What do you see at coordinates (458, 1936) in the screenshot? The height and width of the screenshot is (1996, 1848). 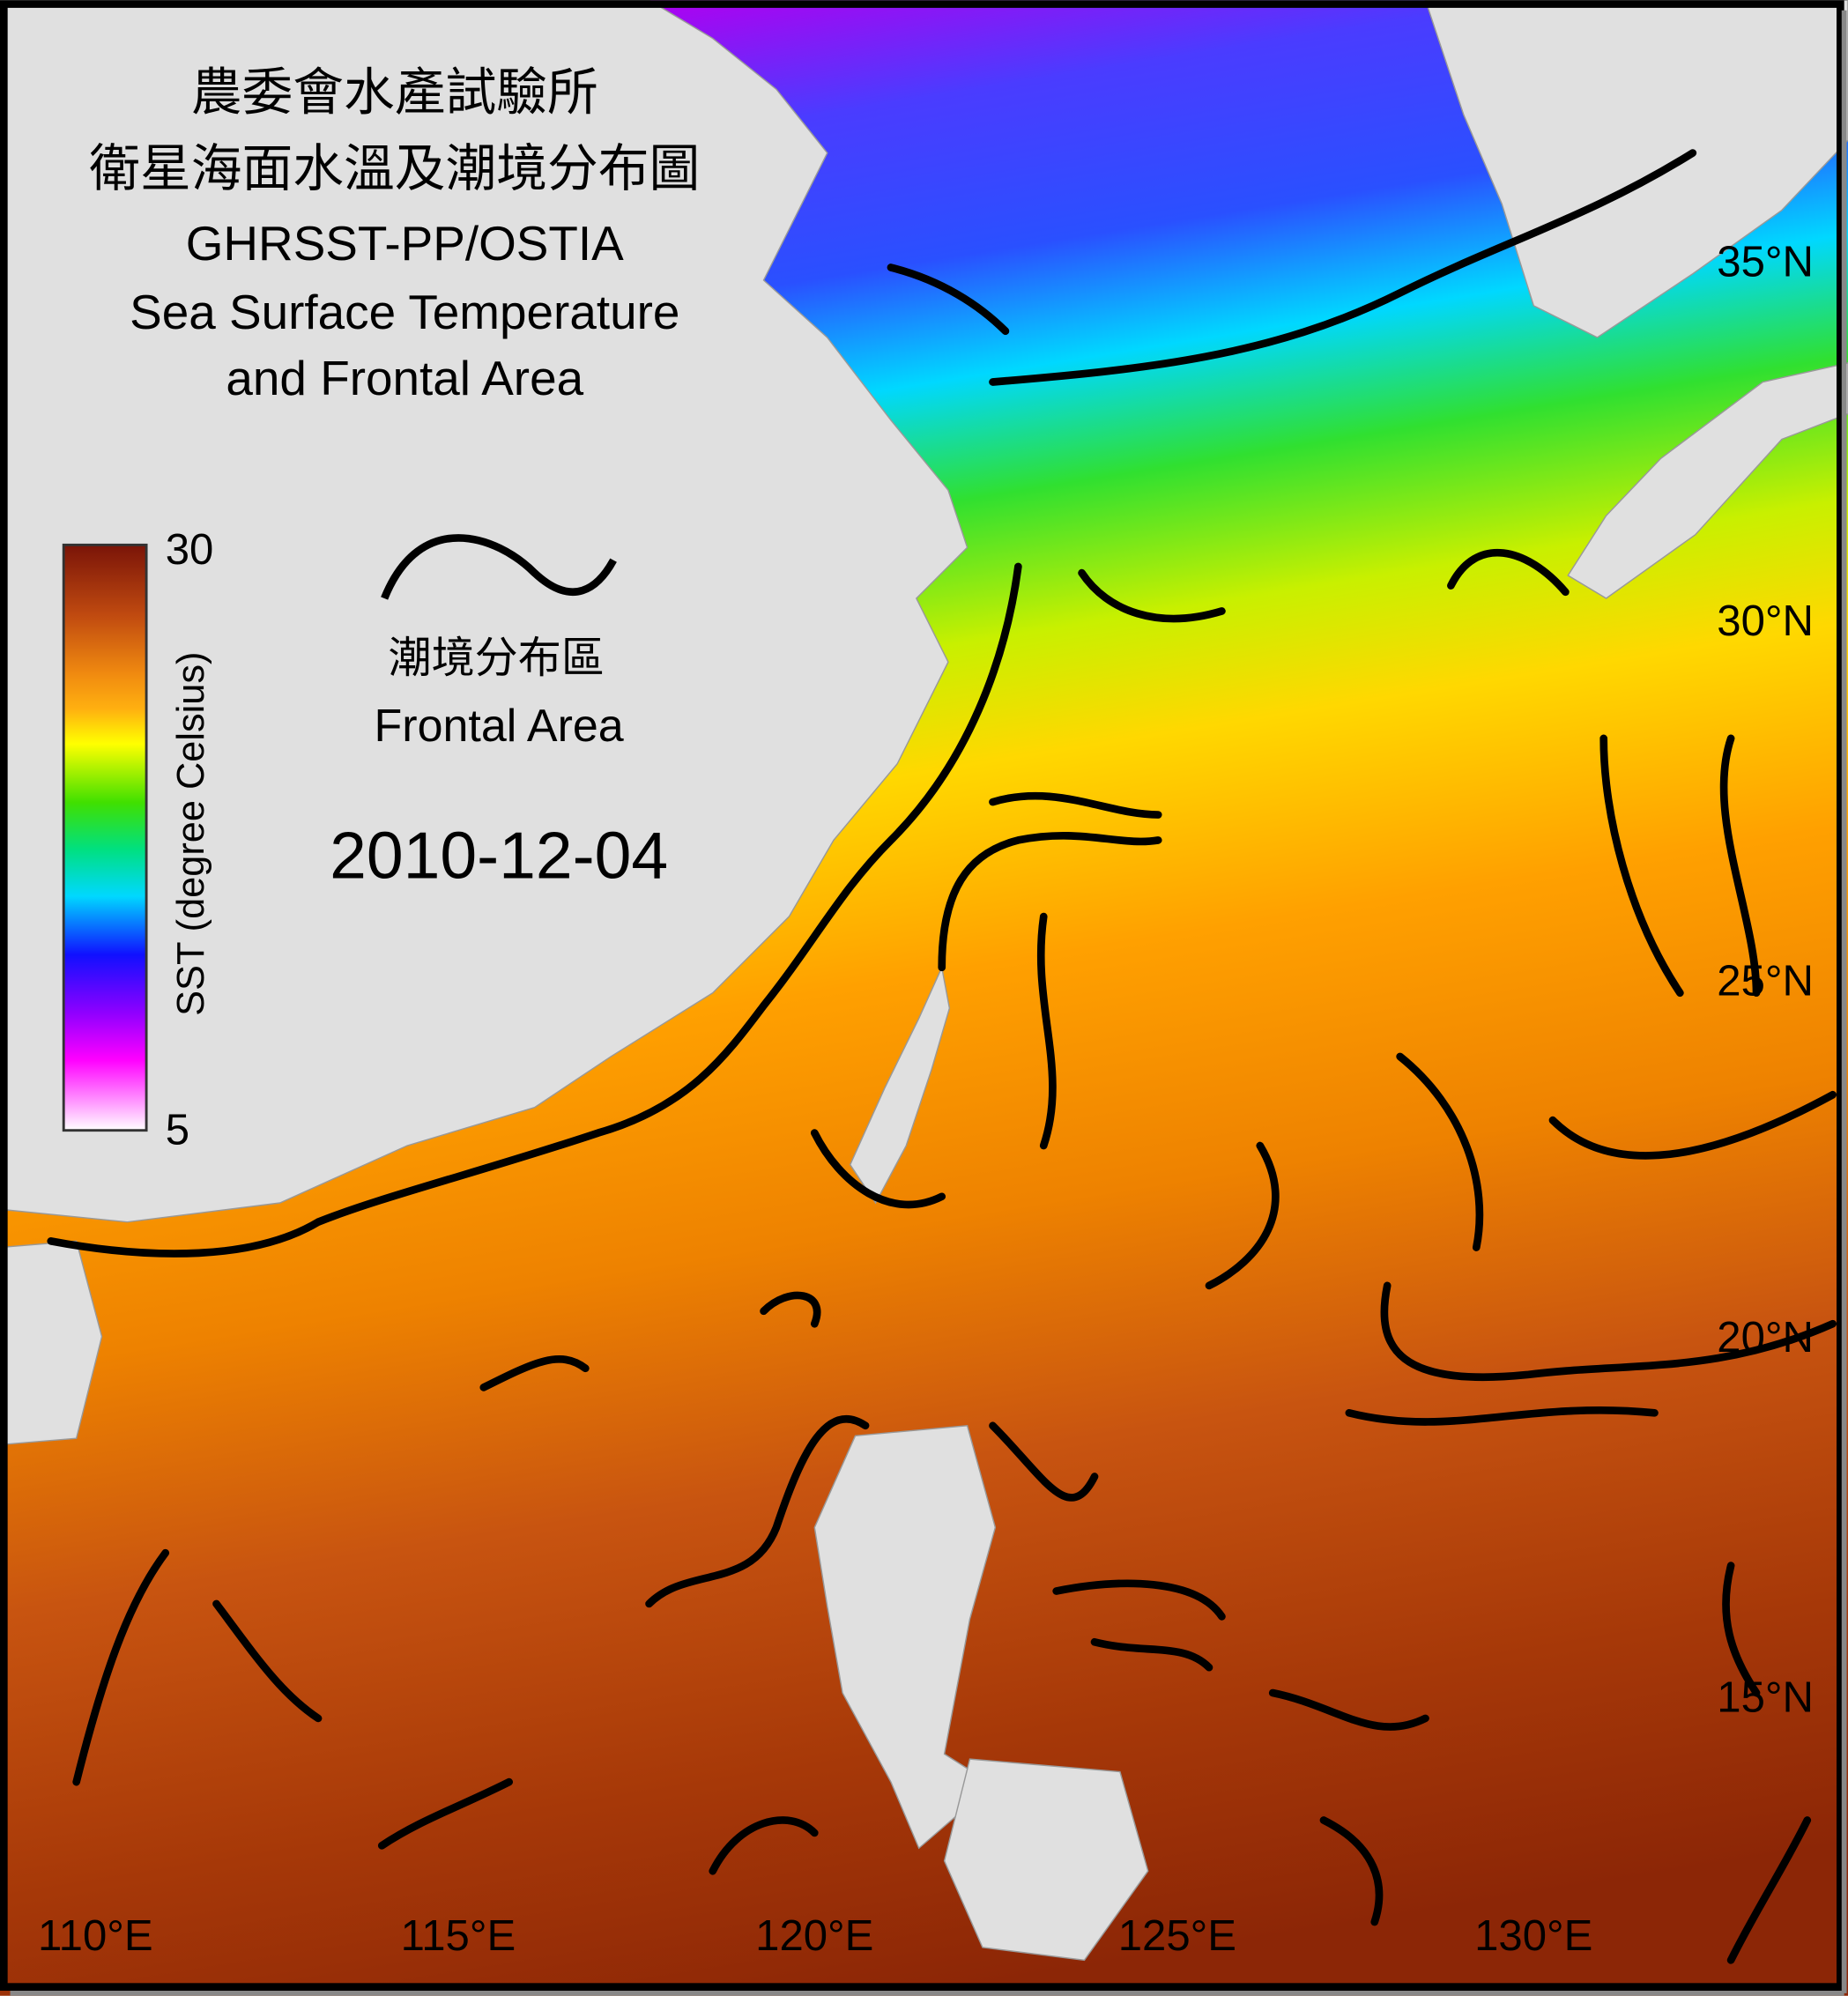 I see `lon-label: 115°E` at bounding box center [458, 1936].